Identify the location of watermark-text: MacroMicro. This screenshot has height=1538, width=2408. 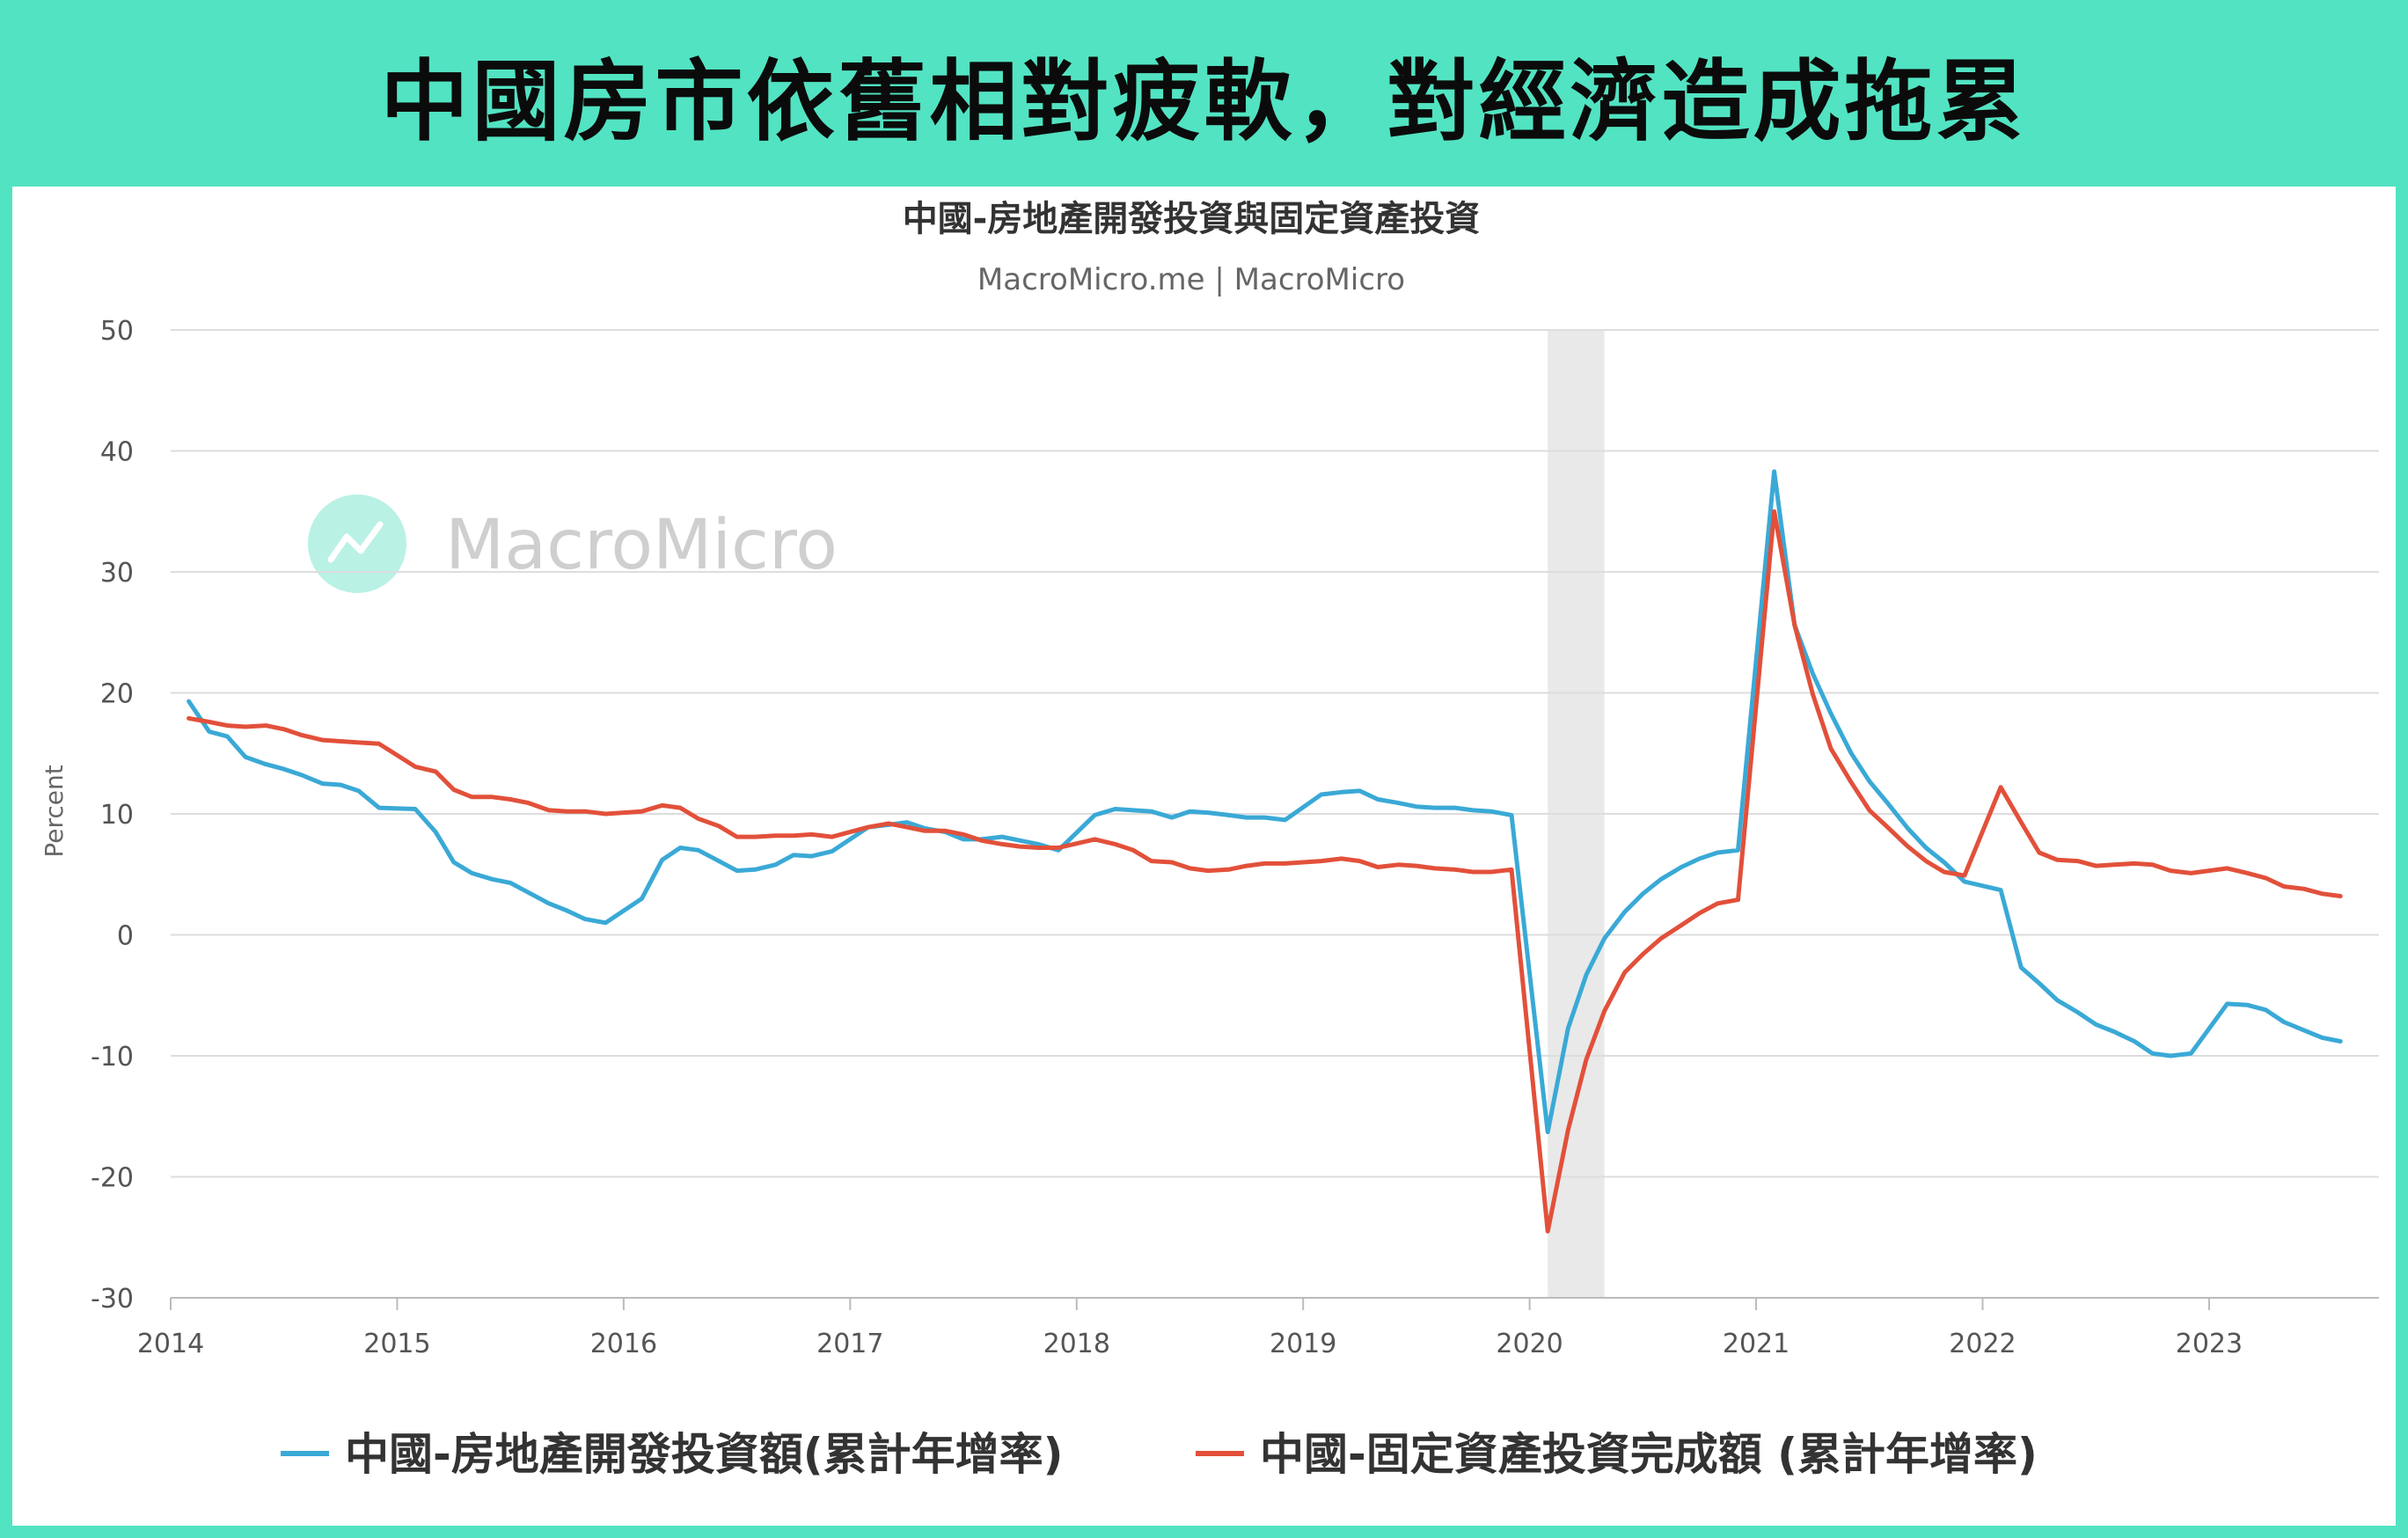
(642, 545).